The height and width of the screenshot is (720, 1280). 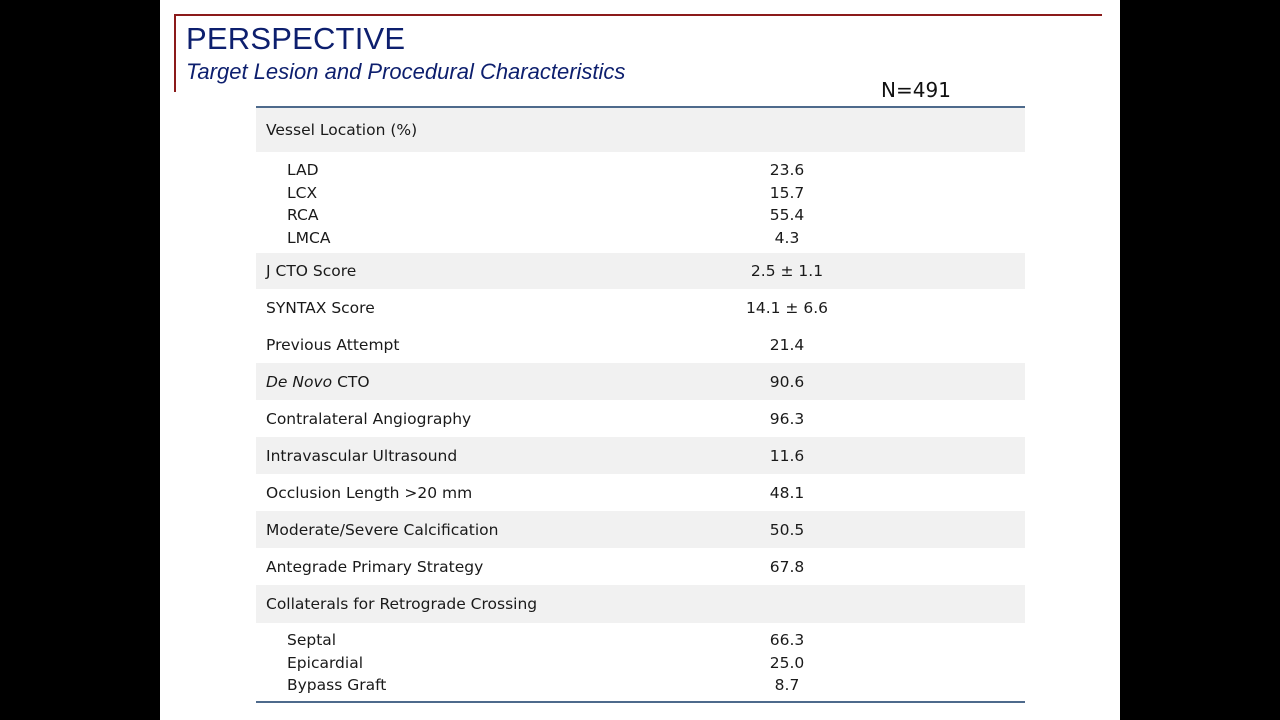 I want to click on row-value: 15.7, so click(x=787, y=192).